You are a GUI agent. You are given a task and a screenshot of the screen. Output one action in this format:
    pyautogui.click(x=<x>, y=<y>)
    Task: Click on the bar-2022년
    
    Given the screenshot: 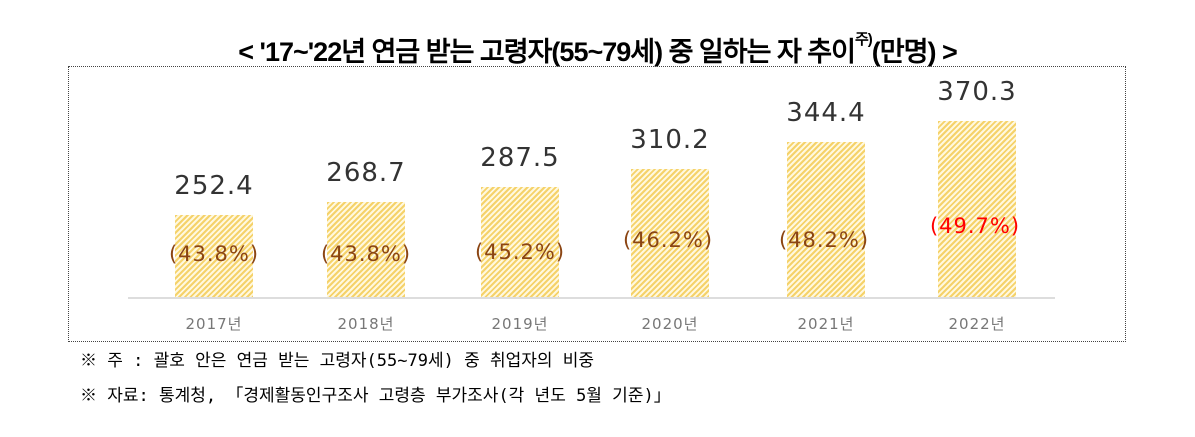 What is the action you would take?
    pyautogui.click(x=977, y=209)
    